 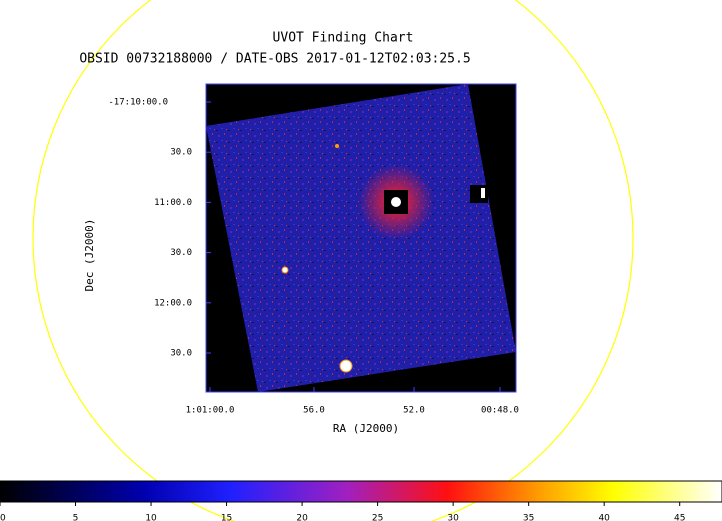 I want to click on star-core, so click(x=479, y=194).